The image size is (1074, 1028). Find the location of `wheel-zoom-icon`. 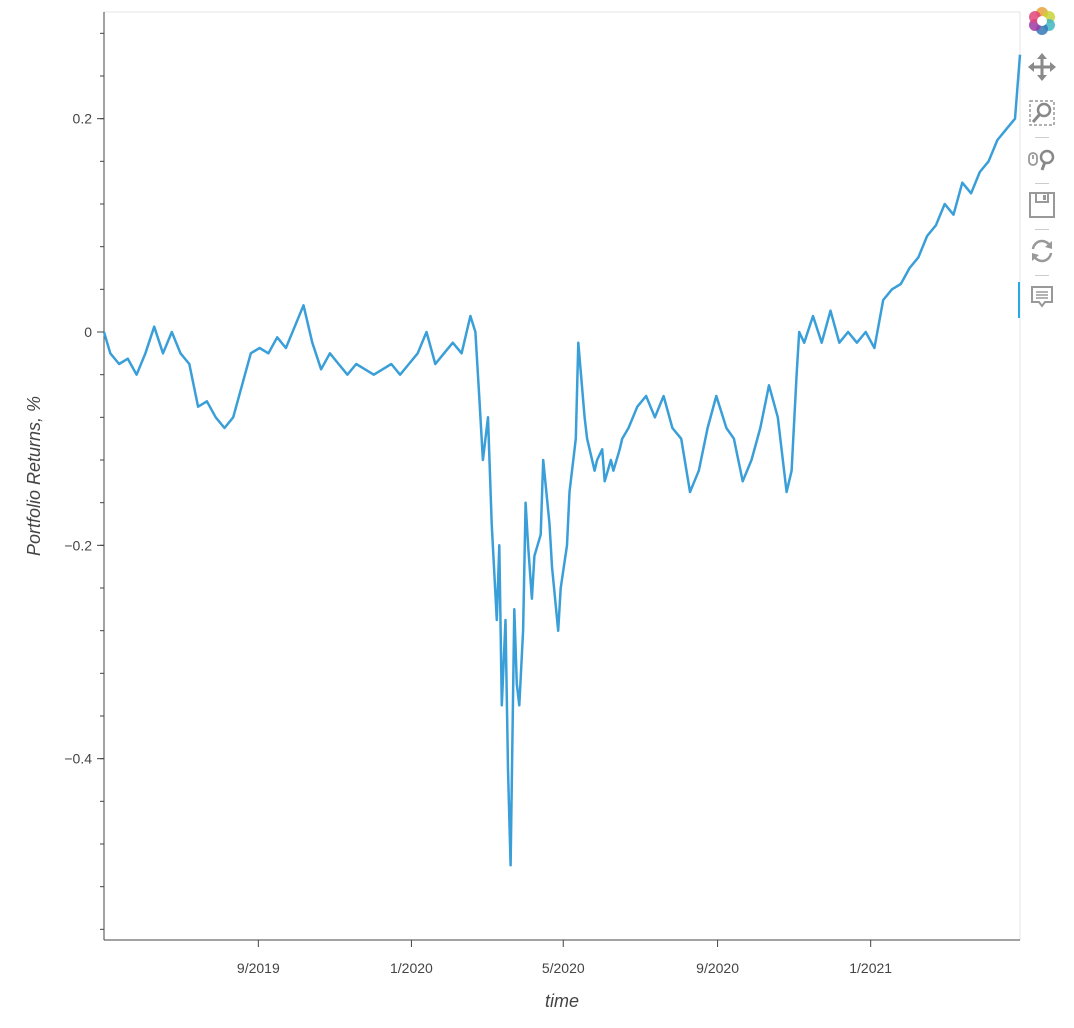

wheel-zoom-icon is located at coordinates (1041, 160).